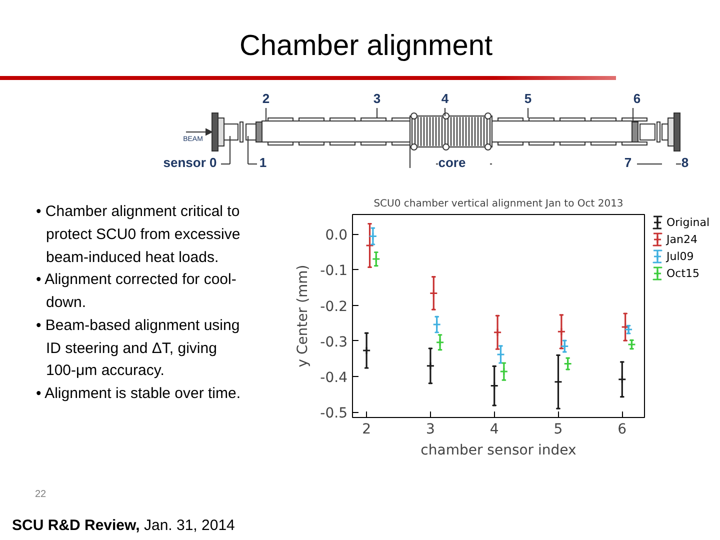 The image size is (720, 540). Describe the element at coordinates (139, 394) in the screenshot. I see `text: • Alignment is stable over time.` at that location.